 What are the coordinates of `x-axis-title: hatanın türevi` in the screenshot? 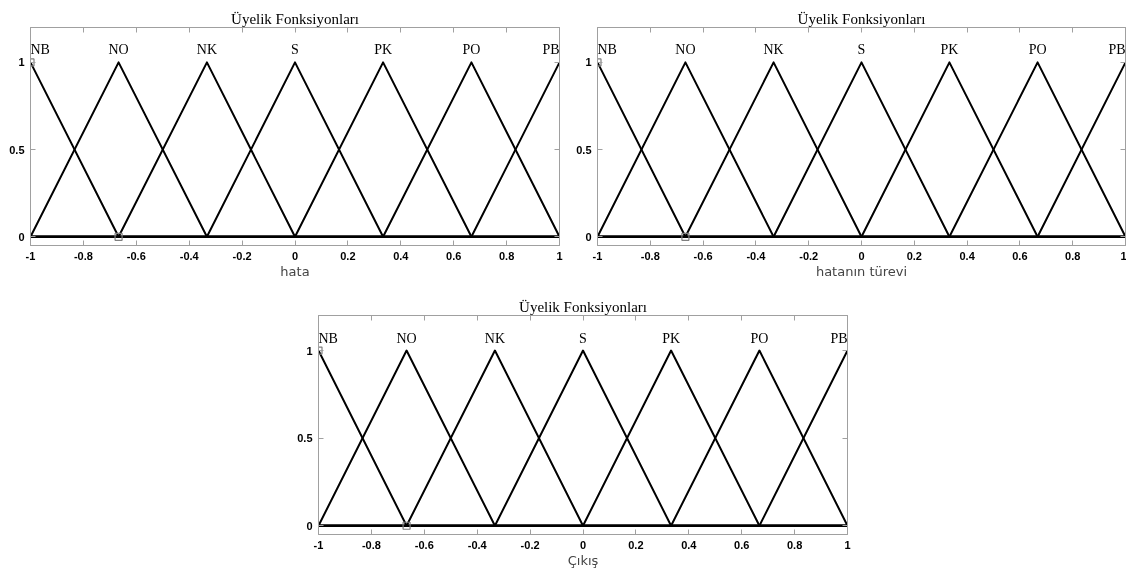 It's located at (861, 271).